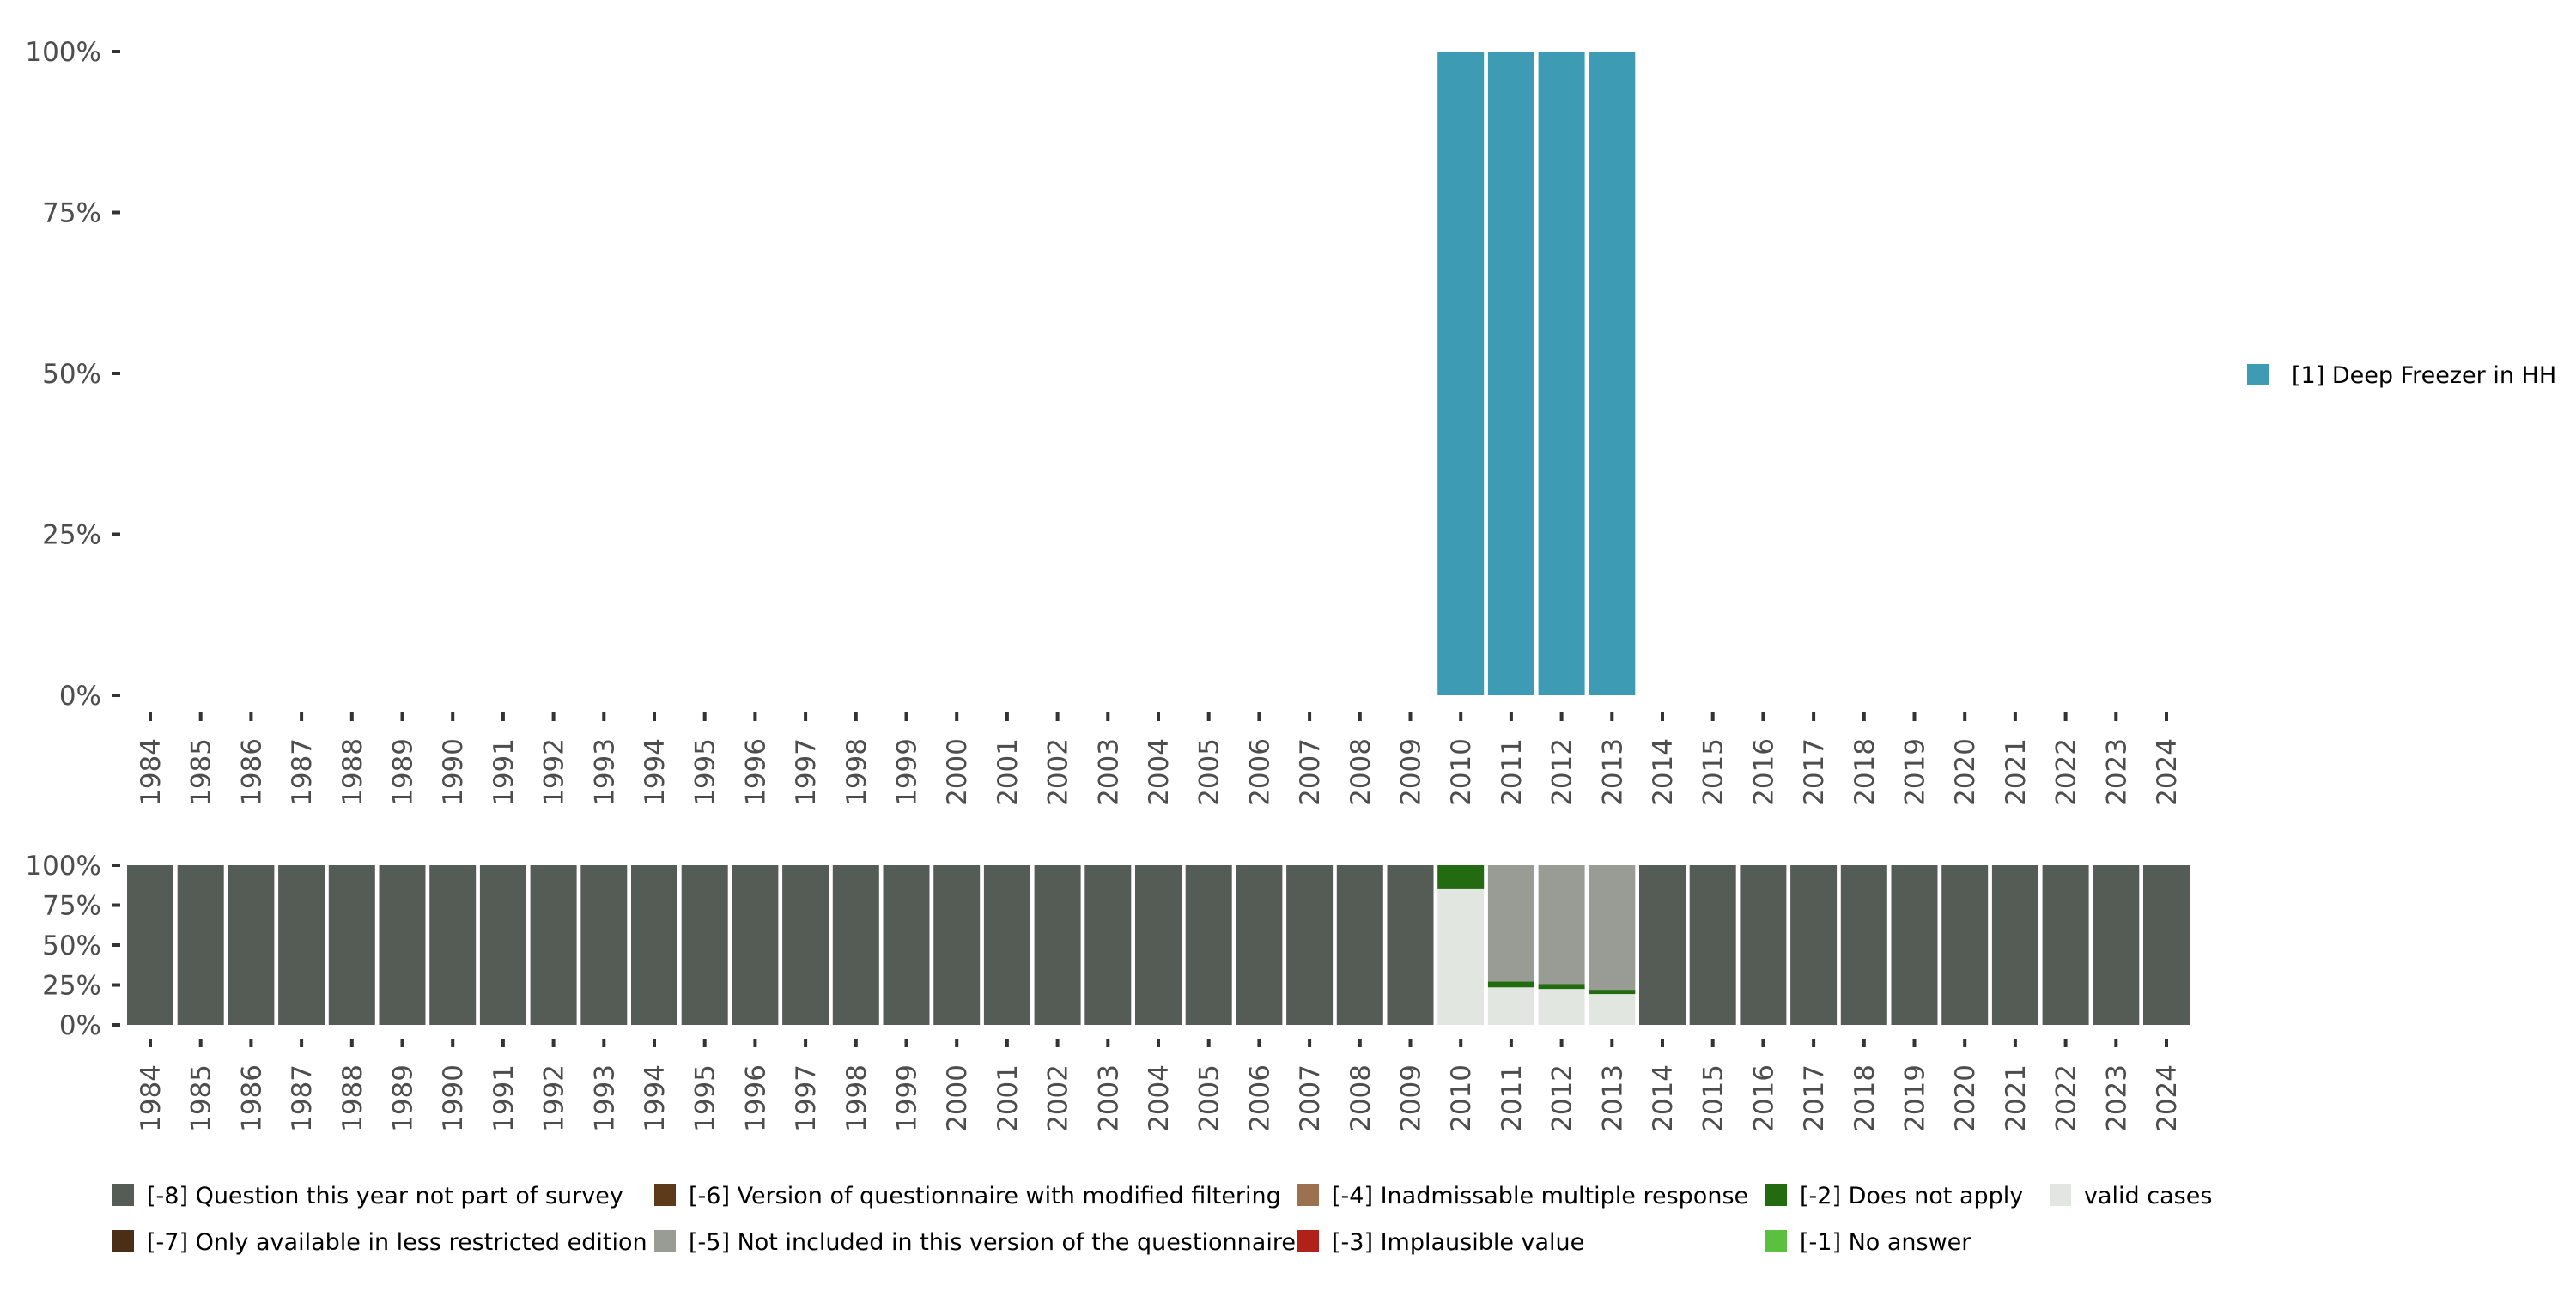  What do you see at coordinates (856, 1098) in the screenshot?
I see `bottom-x-tick-label: 1998` at bounding box center [856, 1098].